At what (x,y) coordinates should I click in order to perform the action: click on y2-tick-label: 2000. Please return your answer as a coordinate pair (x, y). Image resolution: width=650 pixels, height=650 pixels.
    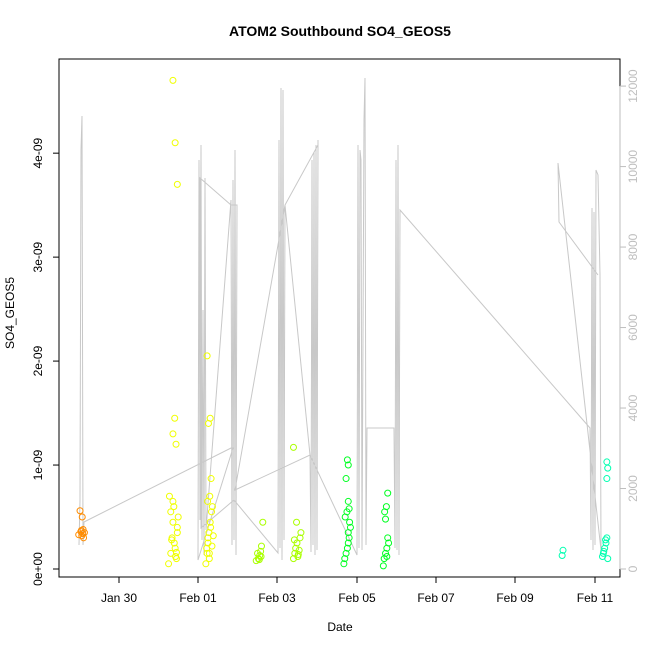
    Looking at the image, I should click on (633, 488).